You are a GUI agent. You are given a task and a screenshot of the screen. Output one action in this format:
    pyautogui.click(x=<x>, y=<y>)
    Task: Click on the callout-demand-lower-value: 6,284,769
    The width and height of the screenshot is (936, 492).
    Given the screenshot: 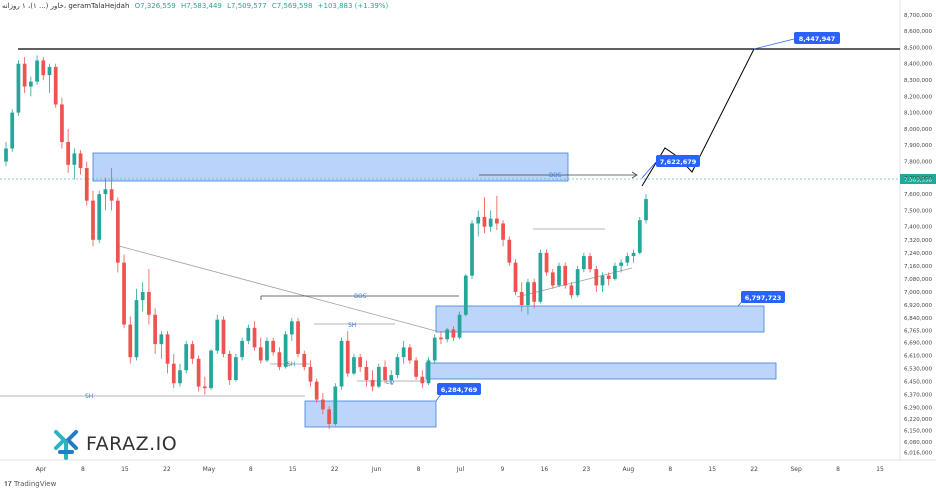 What is the action you would take?
    pyautogui.click(x=459, y=390)
    